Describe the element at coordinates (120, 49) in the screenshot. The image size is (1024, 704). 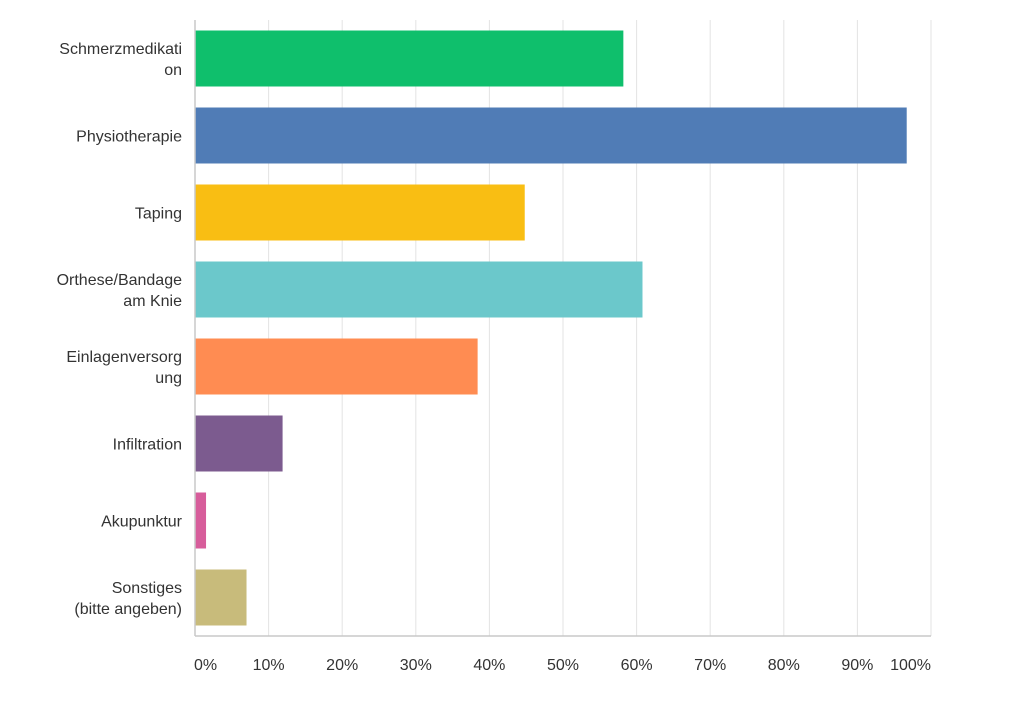
I see `category-label-line: Schmerzmedikati` at that location.